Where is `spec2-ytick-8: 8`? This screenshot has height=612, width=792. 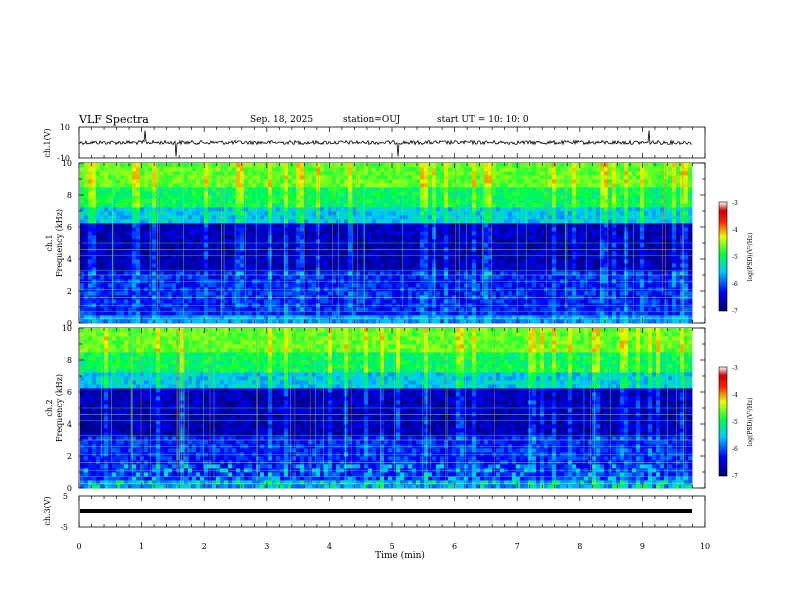 spec2-ytick-8: 8 is located at coordinates (69, 360).